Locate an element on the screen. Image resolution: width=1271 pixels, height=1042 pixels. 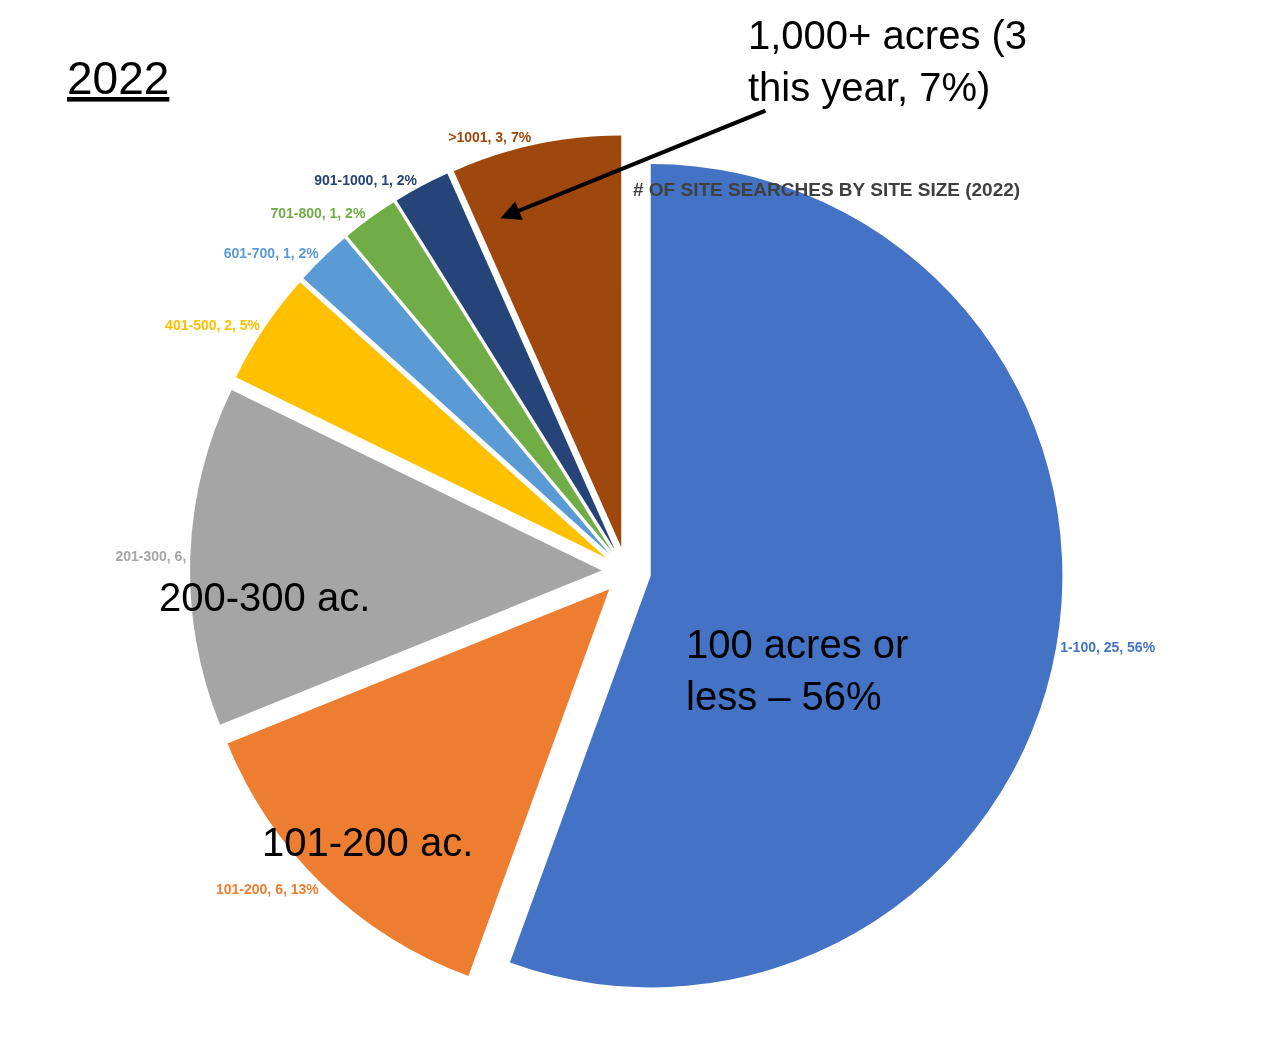
text: 1,000+ acres (3 this year, 7%) is located at coordinates (888, 61).